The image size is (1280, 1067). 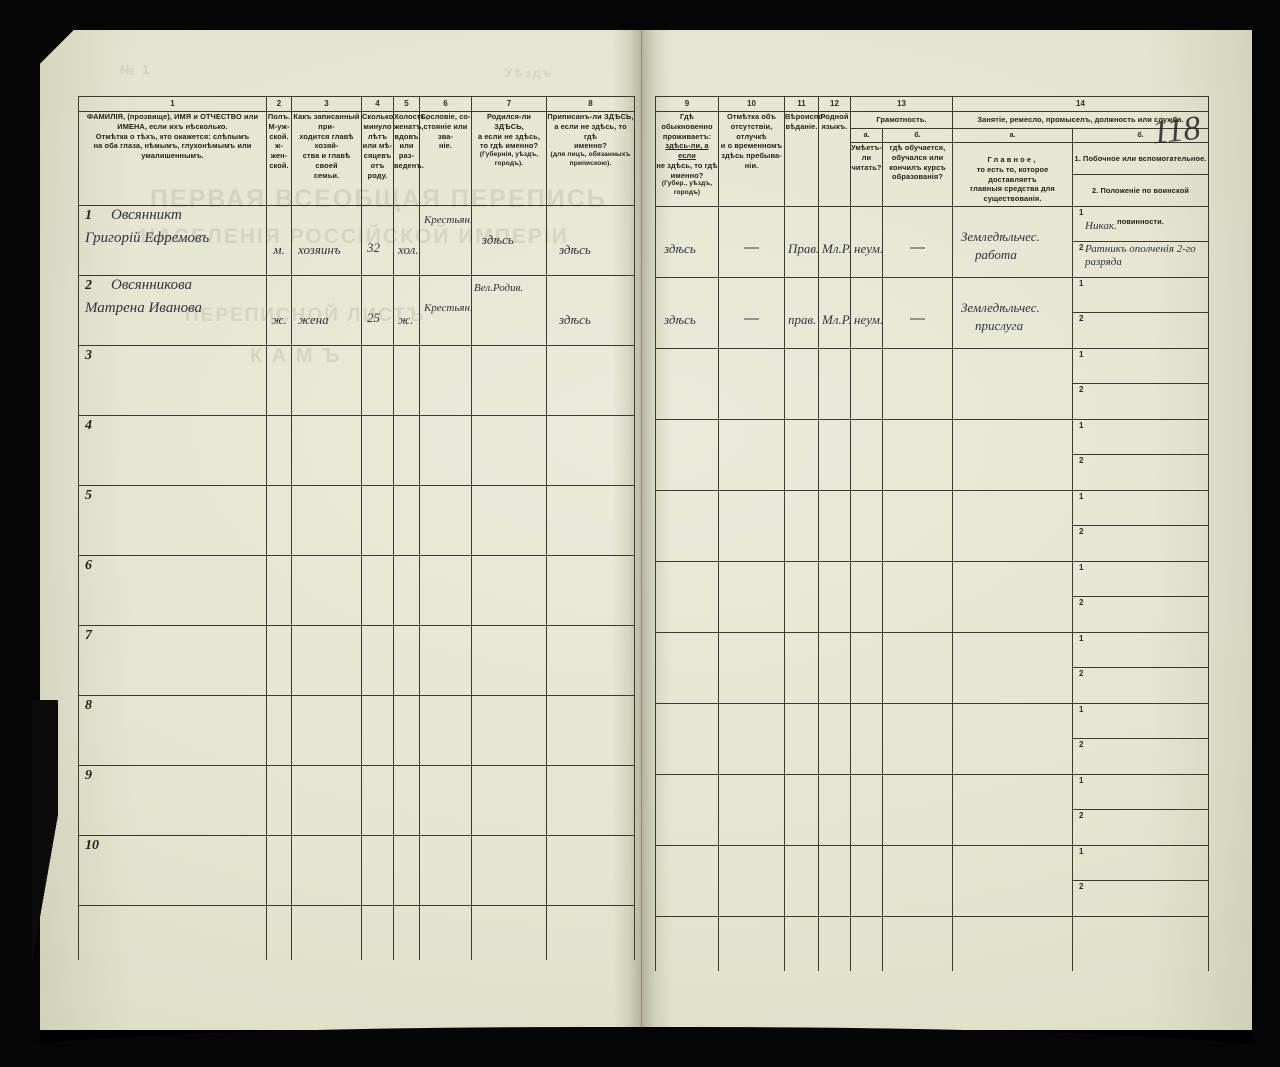 I want to click on cell-literacy-col13a: неум., so click(x=866, y=242).